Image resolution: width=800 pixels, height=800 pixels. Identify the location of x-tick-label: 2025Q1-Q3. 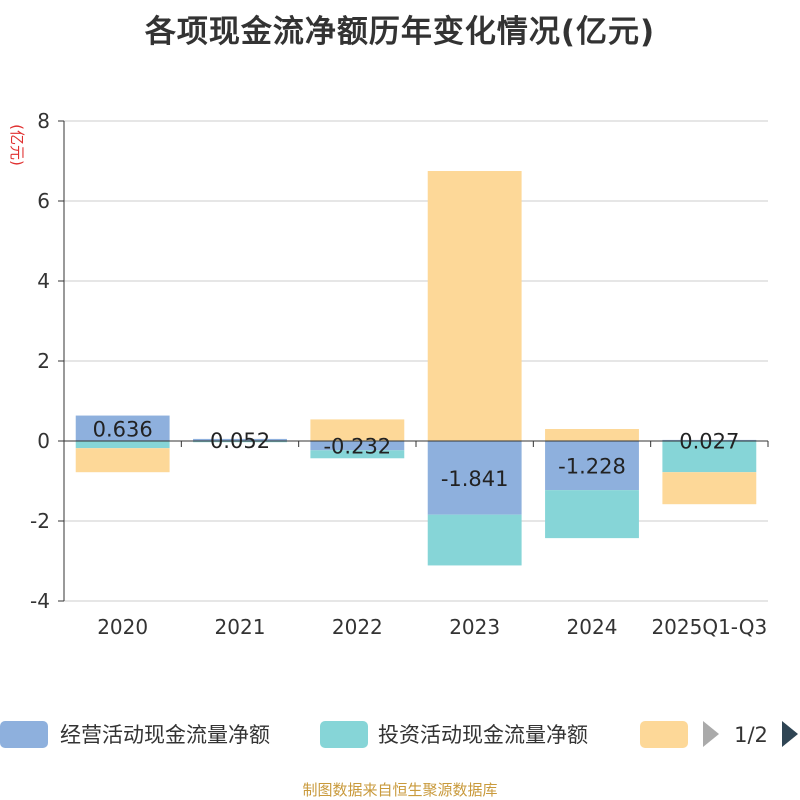
(709, 627).